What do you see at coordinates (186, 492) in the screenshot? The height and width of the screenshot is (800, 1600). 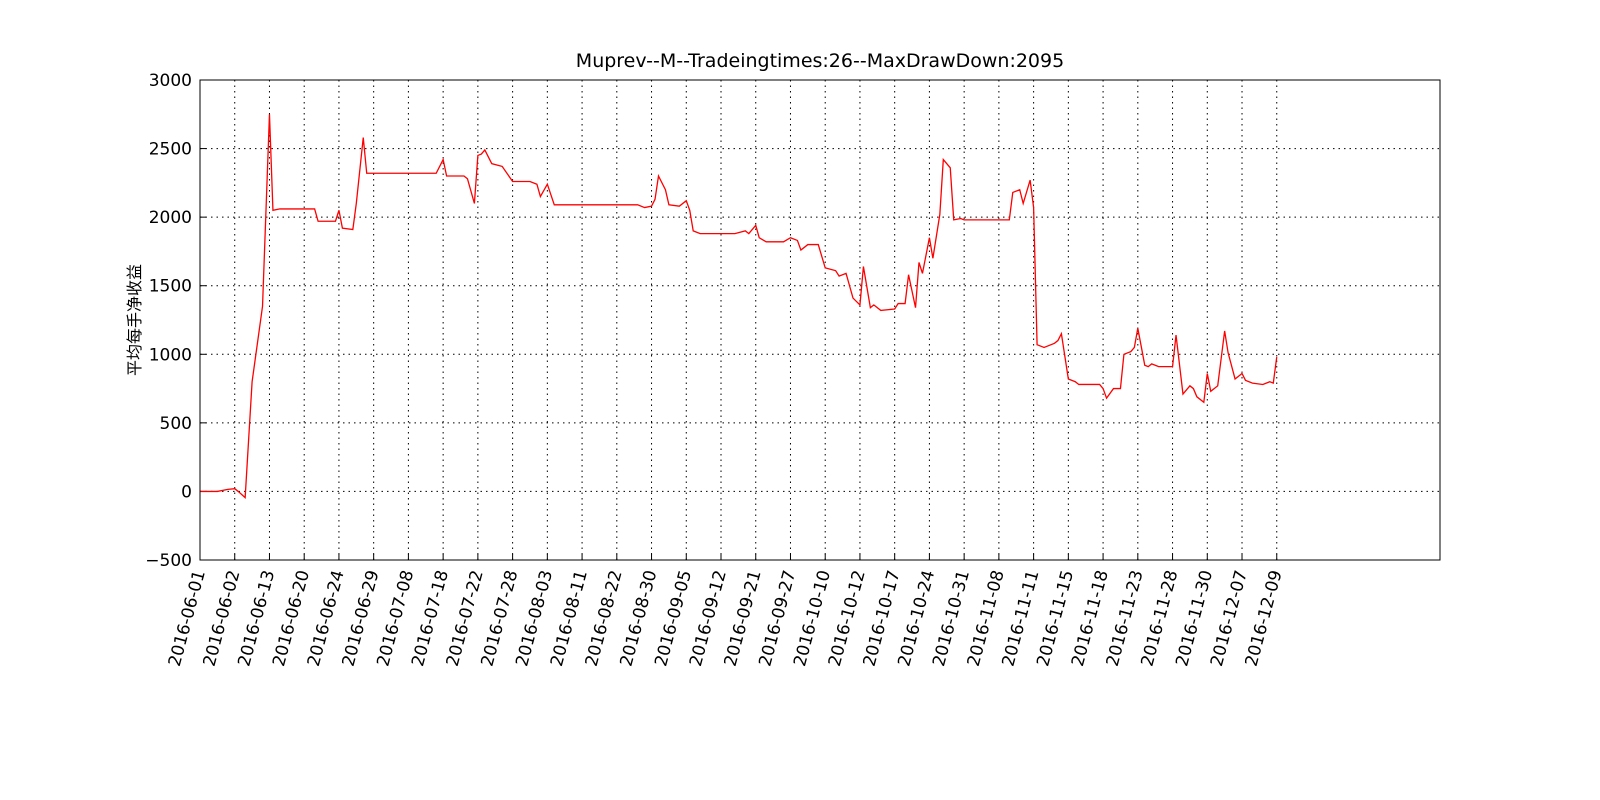 I see `y-tick-label: 0` at bounding box center [186, 492].